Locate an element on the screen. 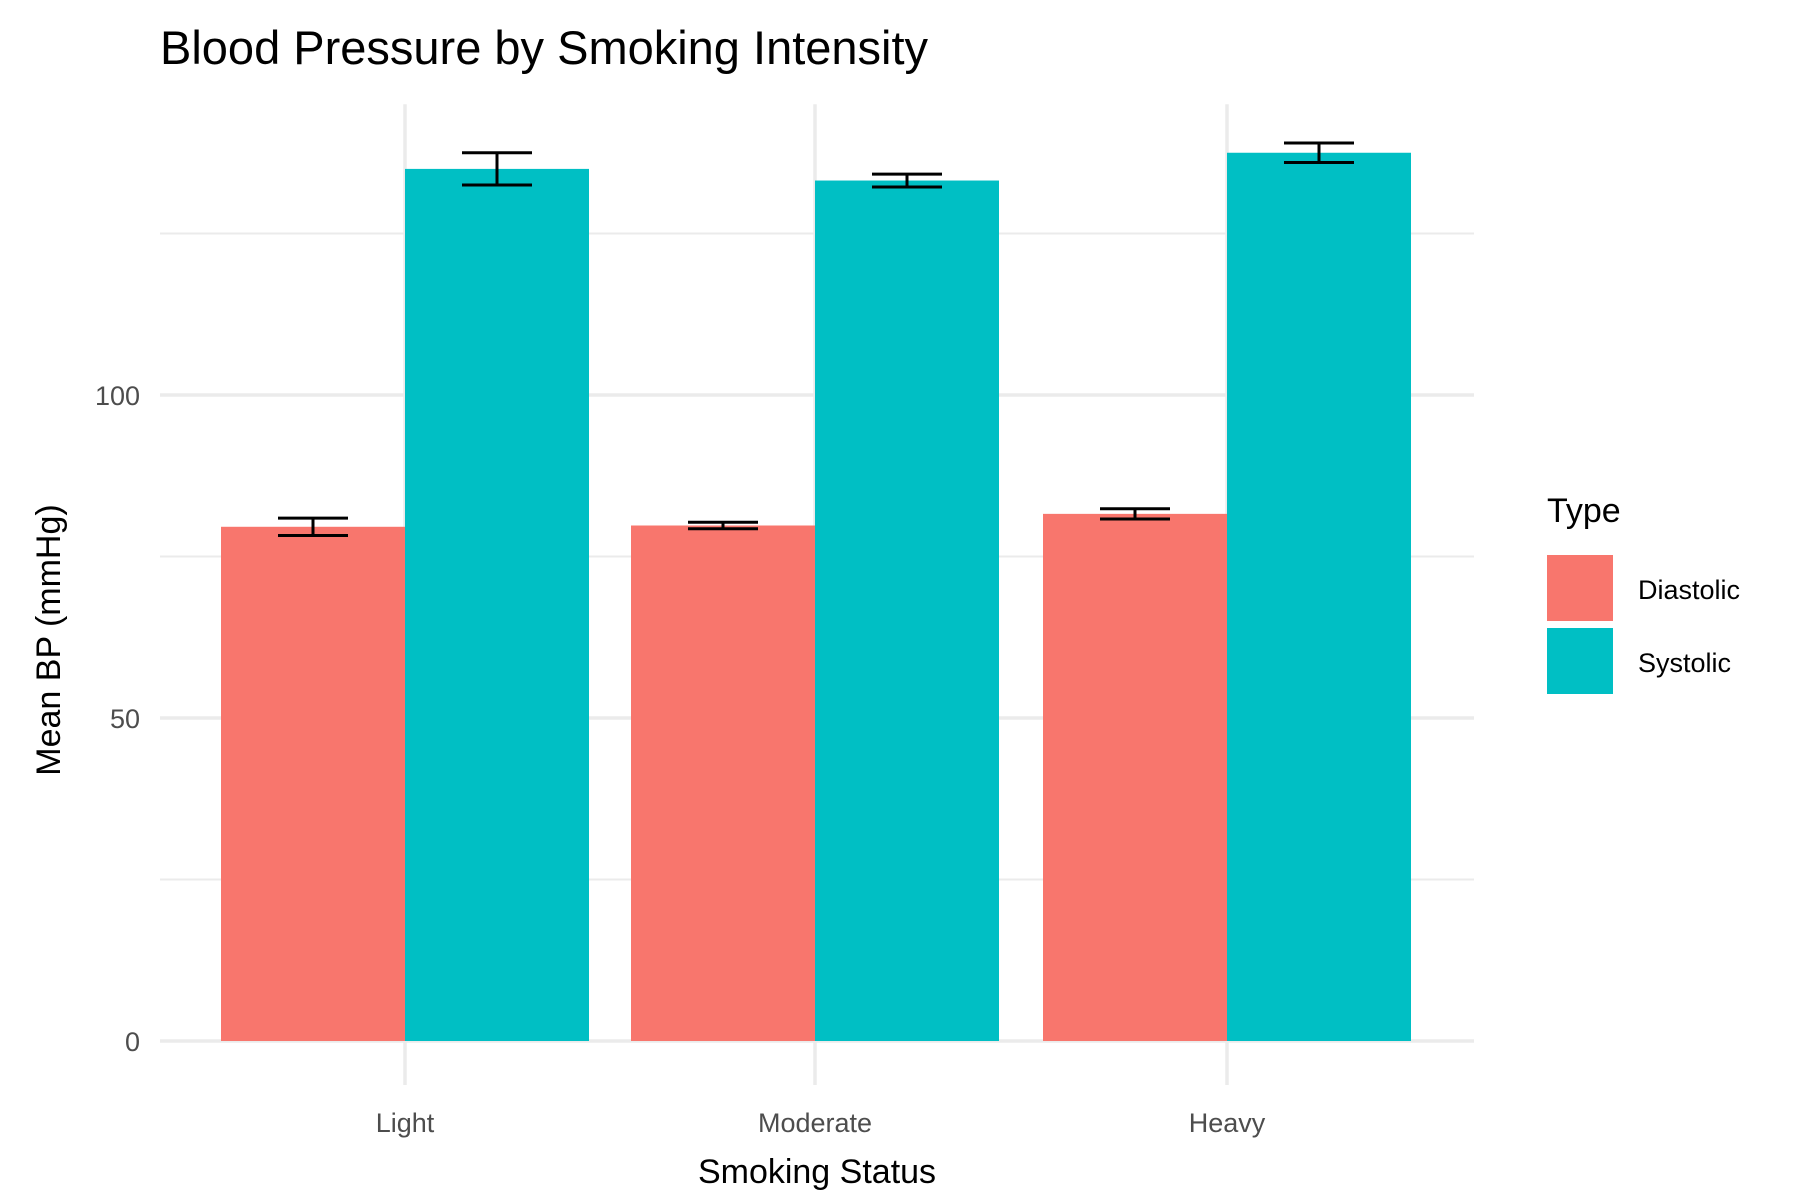 The height and width of the screenshot is (1200, 1800). legend: Type Diastolic Systolic is located at coordinates (1643, 593).